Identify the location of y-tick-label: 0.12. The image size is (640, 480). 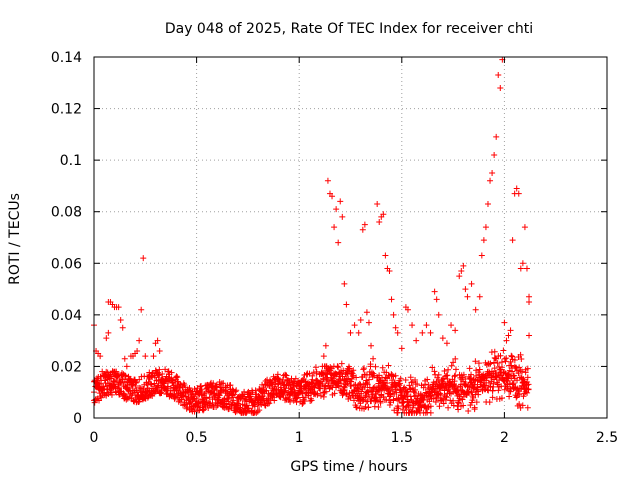
(66, 110).